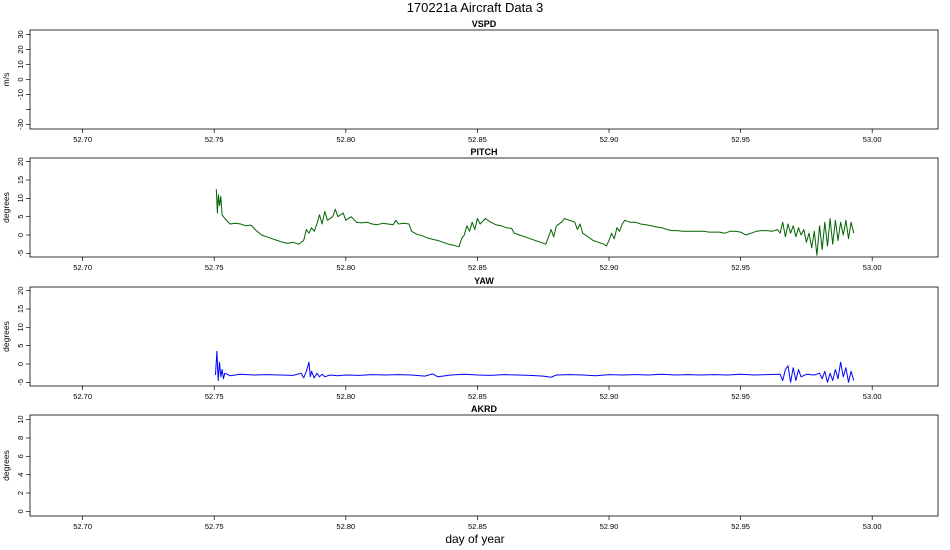 The height and width of the screenshot is (550, 950). Describe the element at coordinates (484, 281) in the screenshot. I see `panel-title: YAW` at that location.